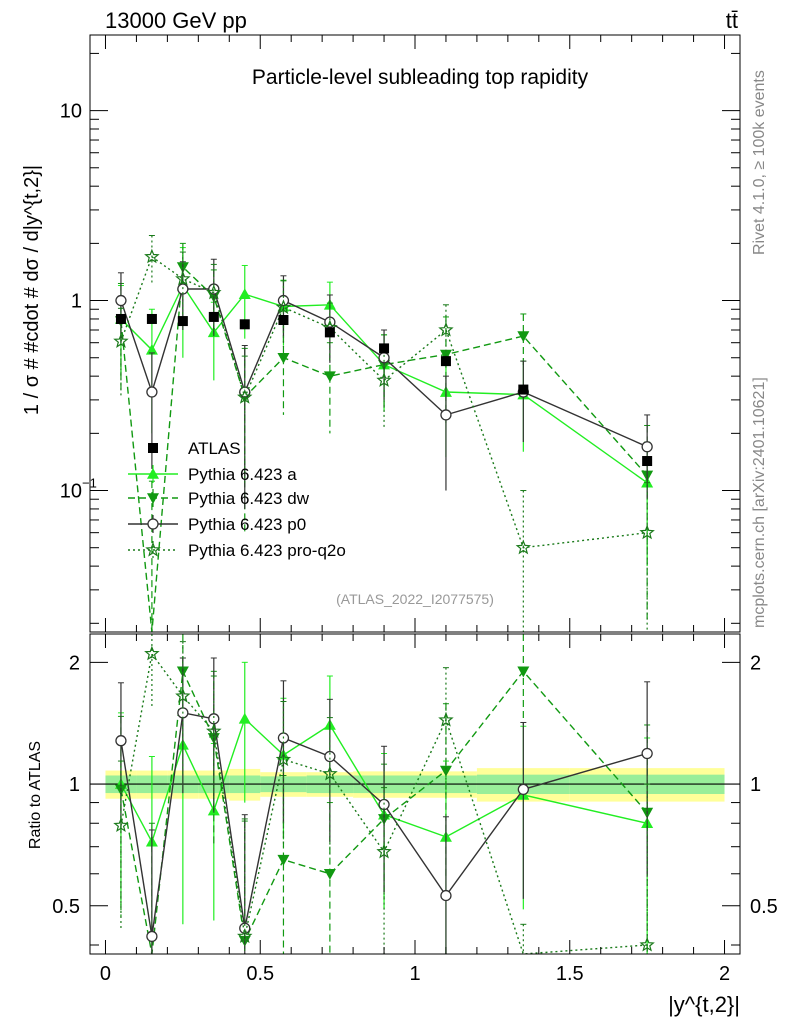  What do you see at coordinates (249, 498) in the screenshot?
I see `legend-label: Pythia 6.423 dw` at bounding box center [249, 498].